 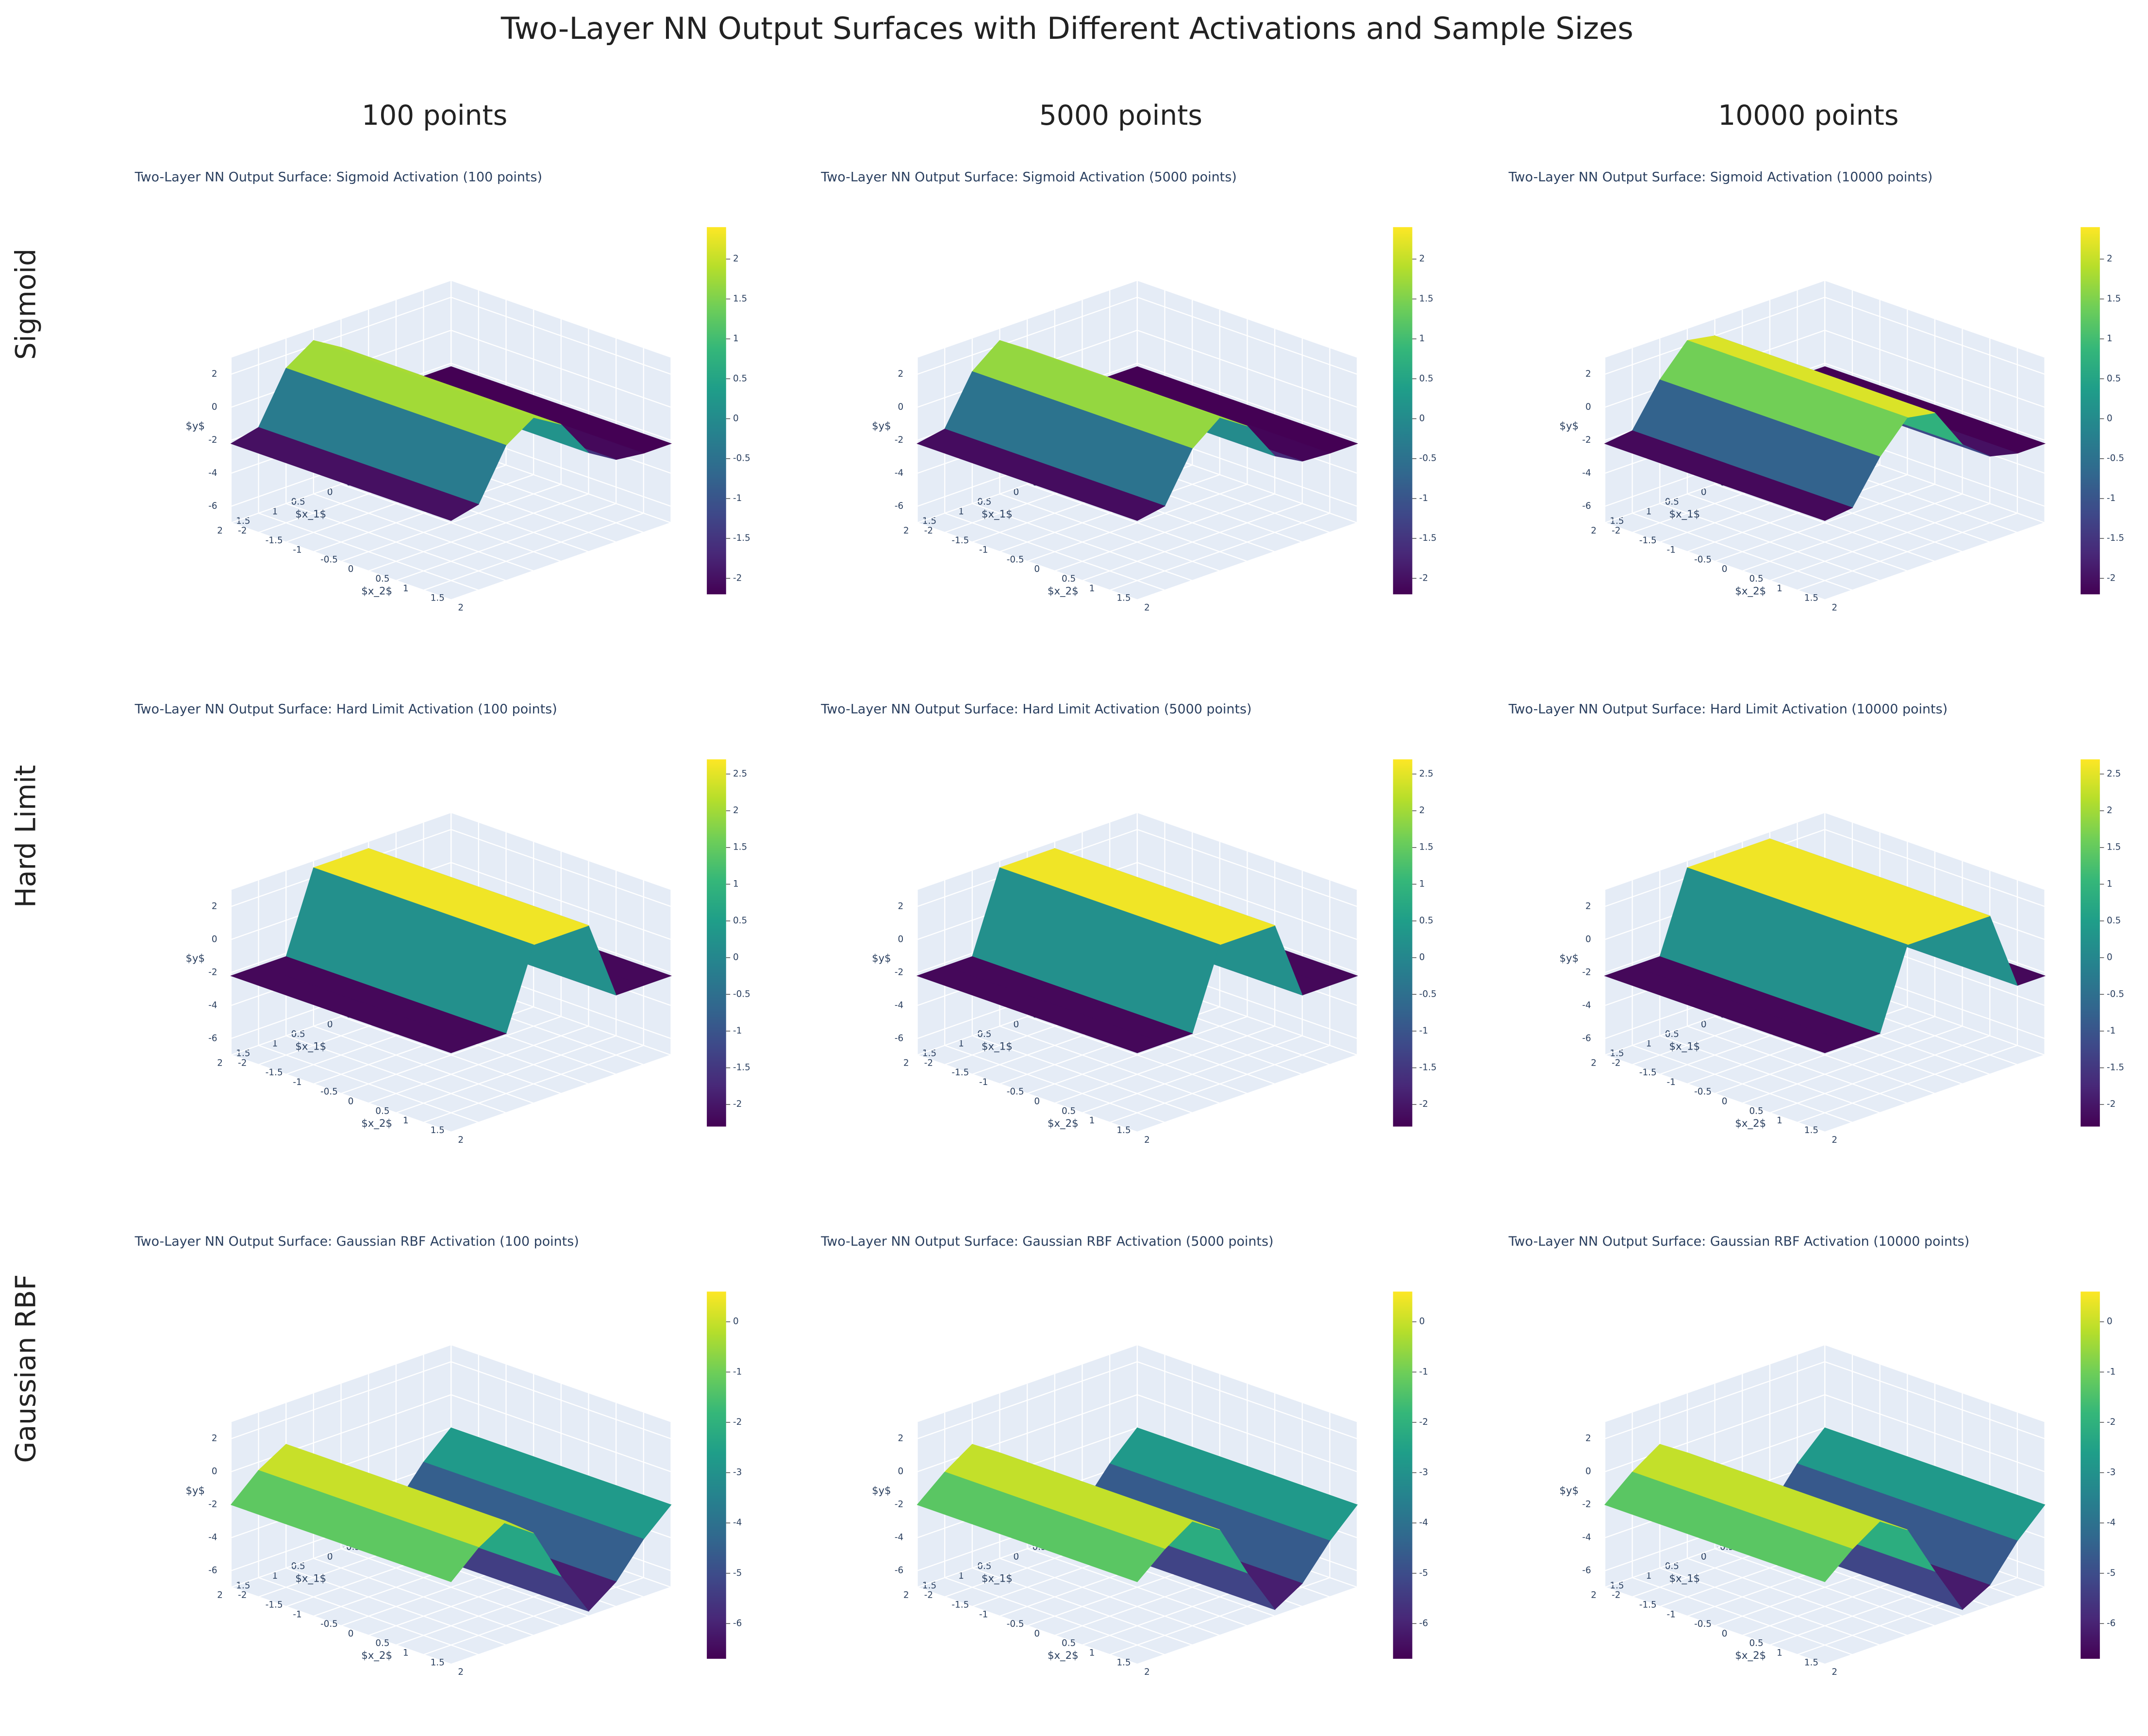 What do you see at coordinates (2111, 1623) in the screenshot?
I see `colorbar-tick-label: -6` at bounding box center [2111, 1623].